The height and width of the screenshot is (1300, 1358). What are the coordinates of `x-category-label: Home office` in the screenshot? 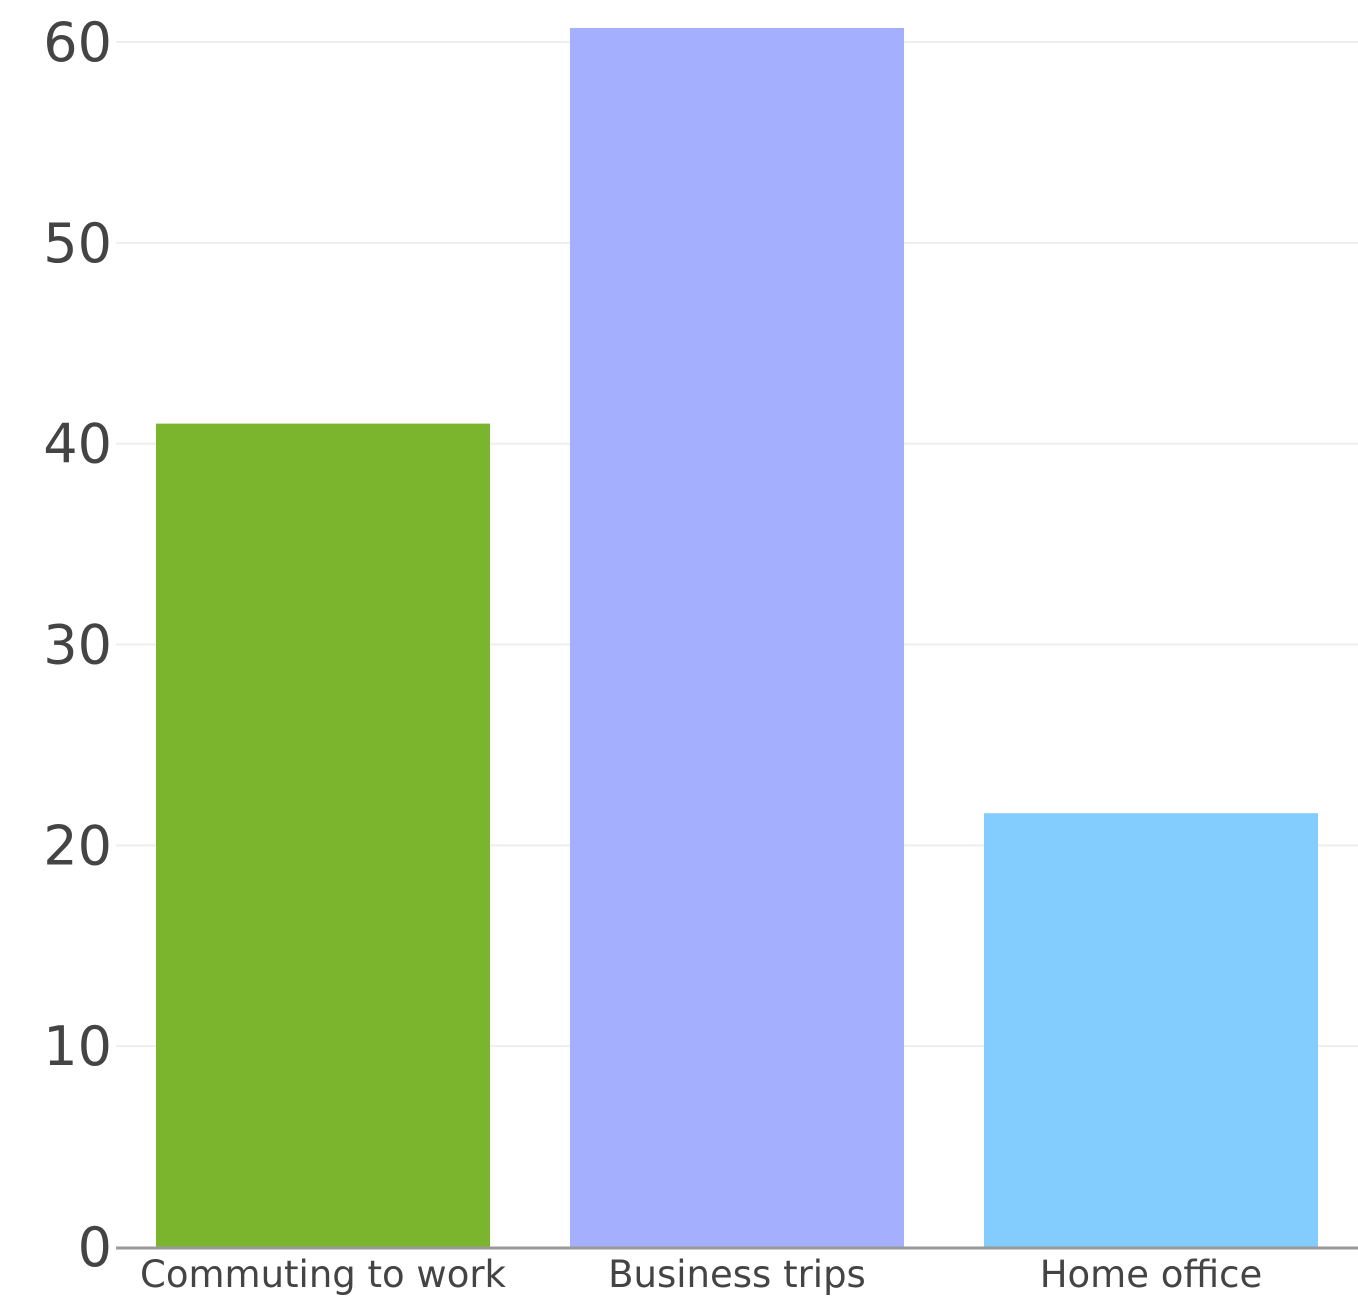 It's located at (1151, 1274).